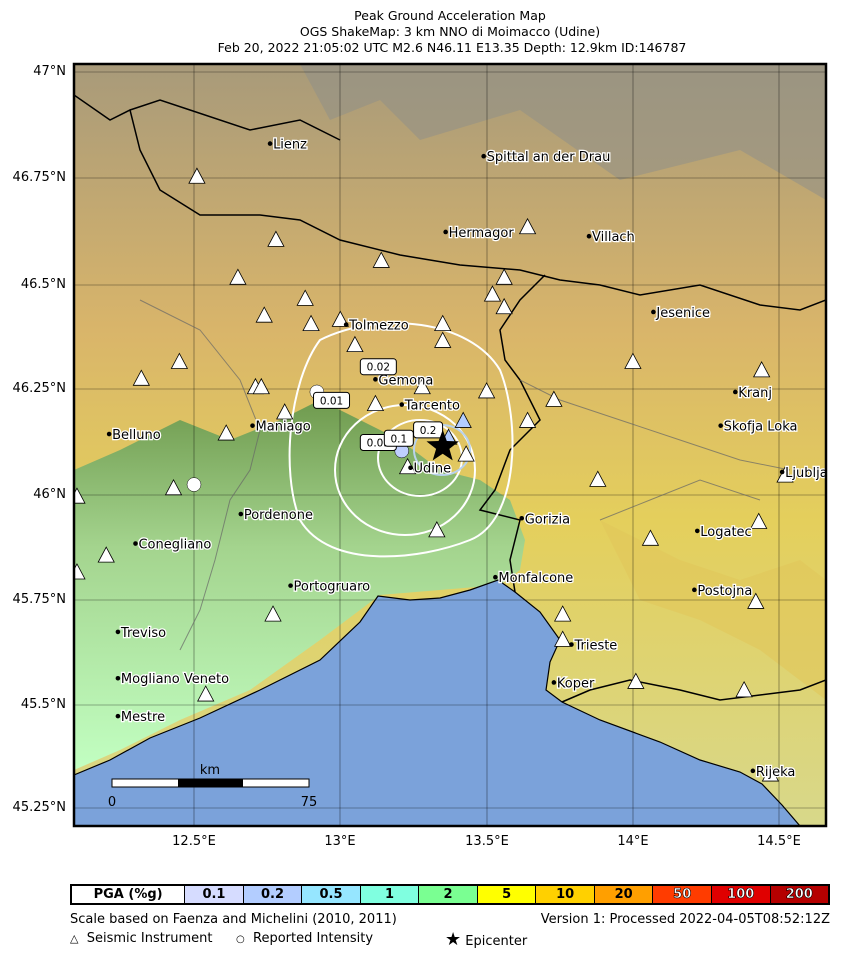 This screenshot has height=979, width=856. What do you see at coordinates (39, 807) in the screenshot?
I see `lat-tick: 45.25°N` at bounding box center [39, 807].